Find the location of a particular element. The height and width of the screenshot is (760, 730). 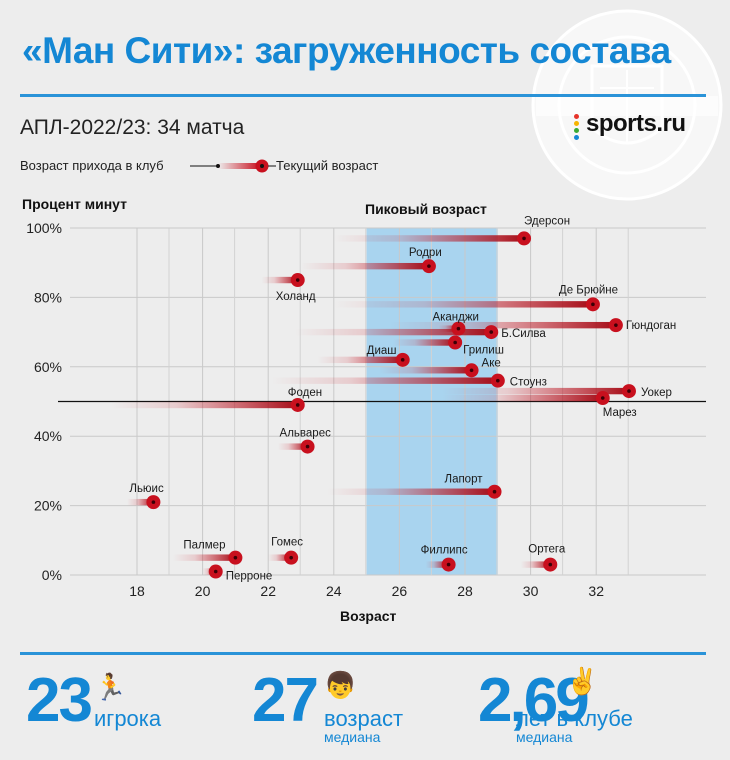

y-tick-label: 40% is located at coordinates (48, 436).